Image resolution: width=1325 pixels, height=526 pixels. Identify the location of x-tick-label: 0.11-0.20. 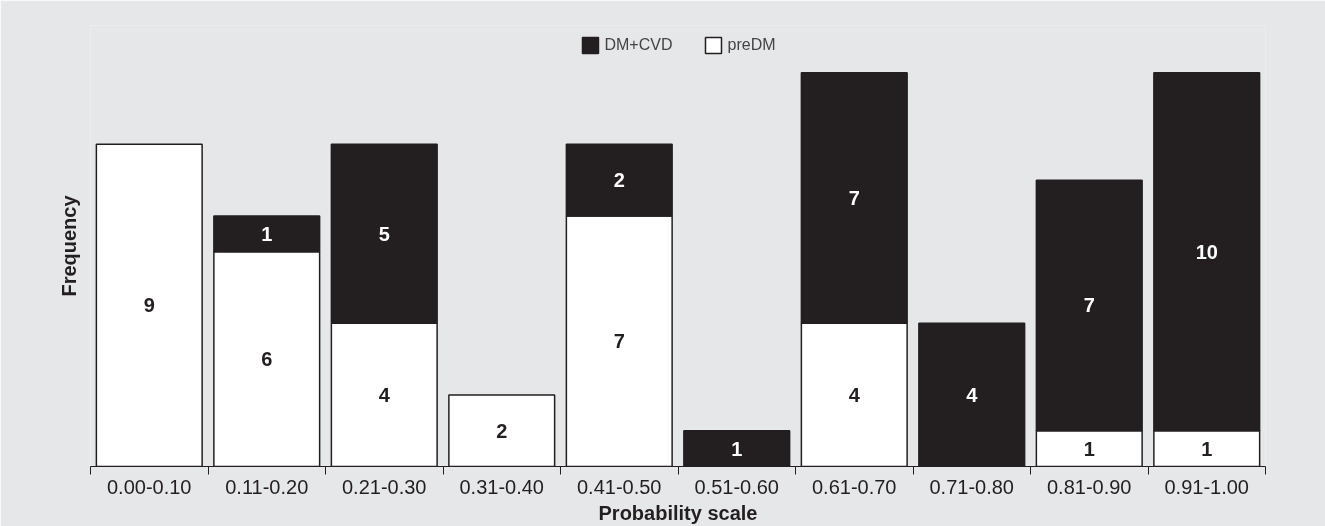
(267, 486).